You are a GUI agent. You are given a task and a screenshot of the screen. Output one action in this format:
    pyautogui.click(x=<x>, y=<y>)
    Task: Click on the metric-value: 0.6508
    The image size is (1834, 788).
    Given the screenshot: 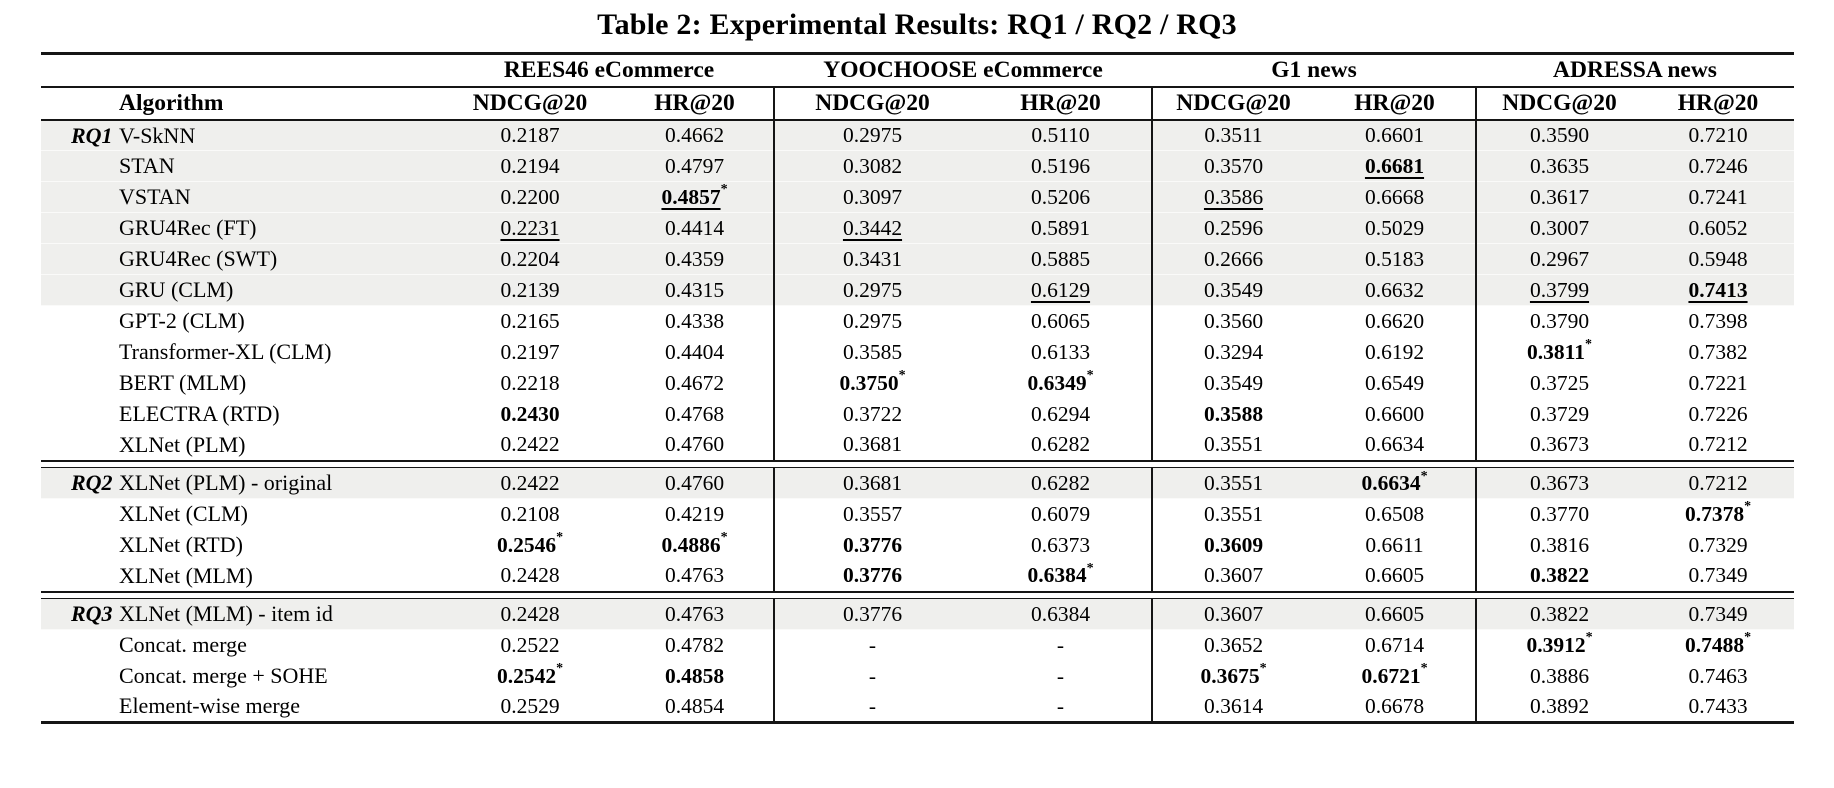 What is the action you would take?
    pyautogui.click(x=1394, y=513)
    